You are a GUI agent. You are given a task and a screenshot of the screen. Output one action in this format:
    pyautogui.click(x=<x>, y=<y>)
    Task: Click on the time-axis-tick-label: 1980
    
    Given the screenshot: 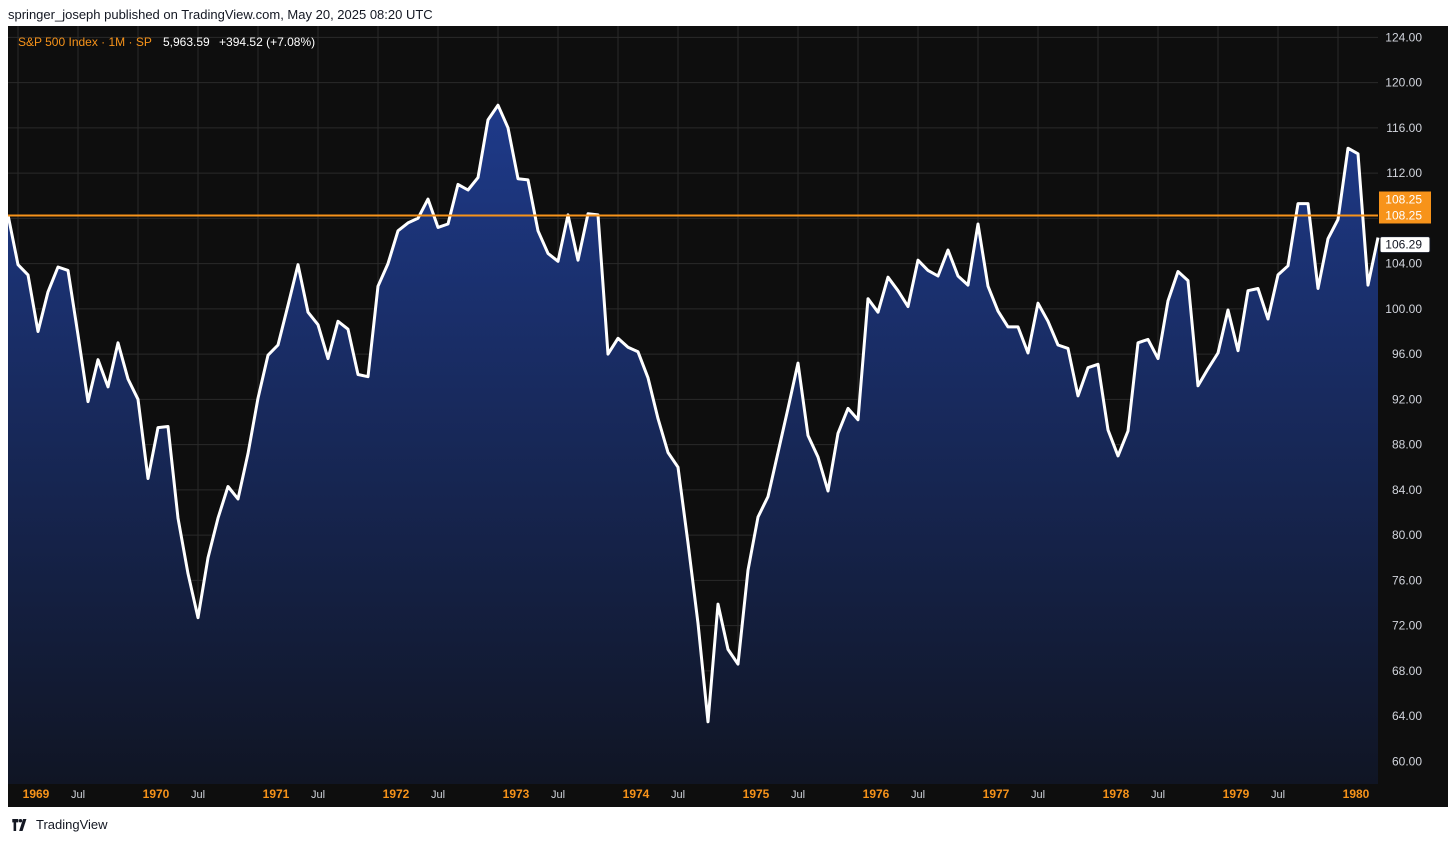 What is the action you would take?
    pyautogui.click(x=1356, y=794)
    